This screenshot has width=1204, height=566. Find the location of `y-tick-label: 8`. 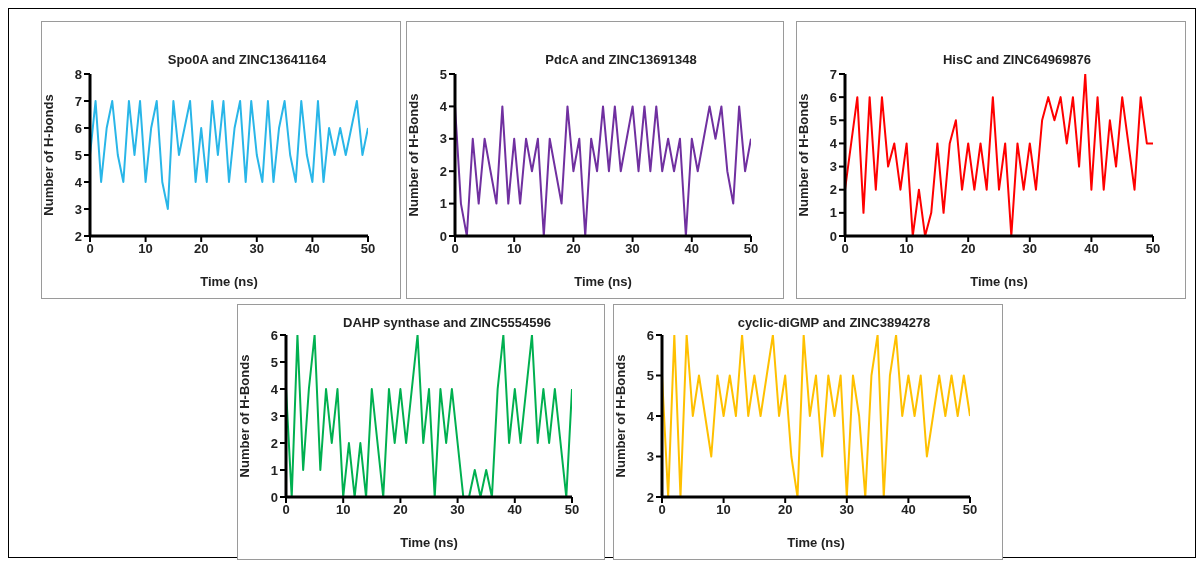

y-tick-label: 8 is located at coordinates (78, 74).